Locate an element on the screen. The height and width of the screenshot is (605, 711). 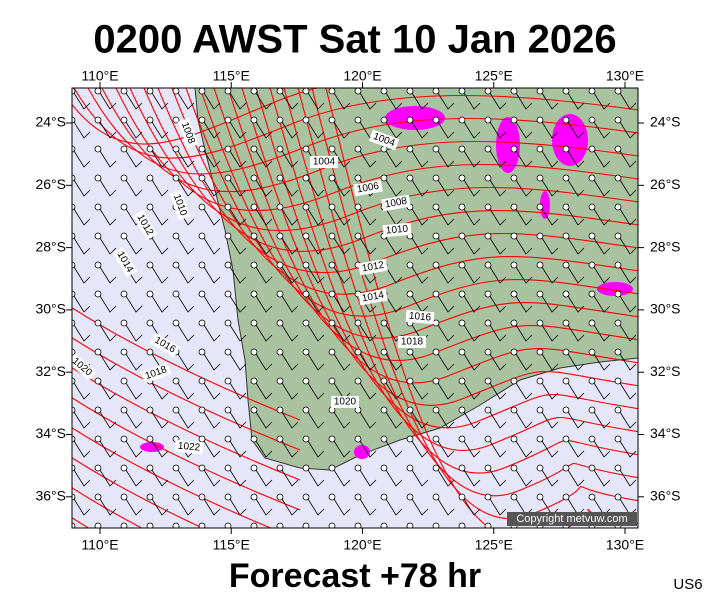
isobar-label-text: 1016 is located at coordinates (420, 317).